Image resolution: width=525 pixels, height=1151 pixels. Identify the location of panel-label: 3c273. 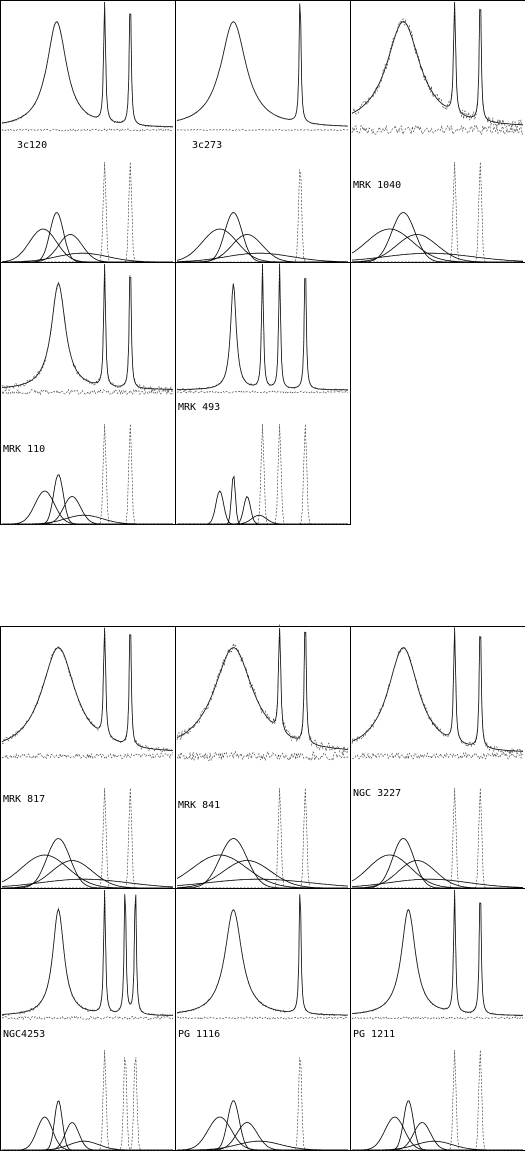
(207, 145).